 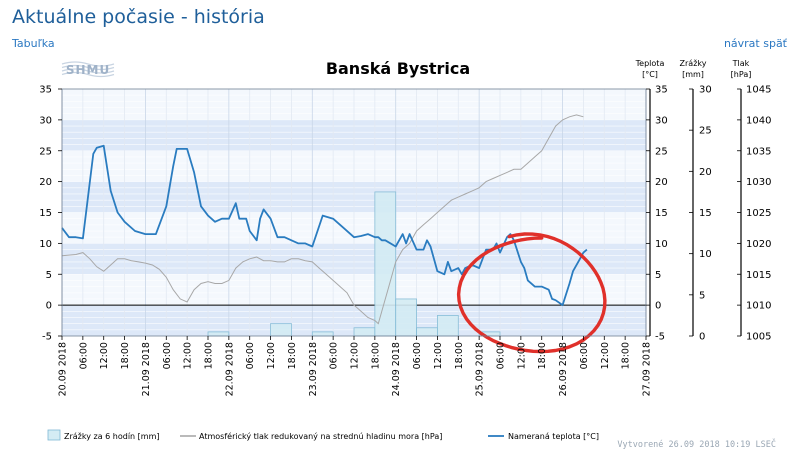 What do you see at coordinates (647, 369) in the screenshot?
I see `x-tick-label: 27.09 2018` at bounding box center [647, 369].